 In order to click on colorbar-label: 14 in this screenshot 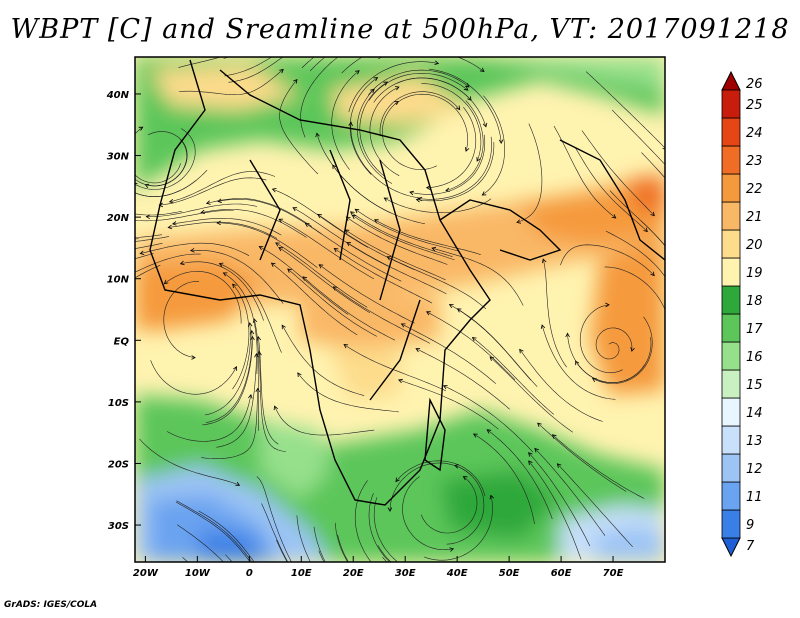, I will do `click(754, 413)`.